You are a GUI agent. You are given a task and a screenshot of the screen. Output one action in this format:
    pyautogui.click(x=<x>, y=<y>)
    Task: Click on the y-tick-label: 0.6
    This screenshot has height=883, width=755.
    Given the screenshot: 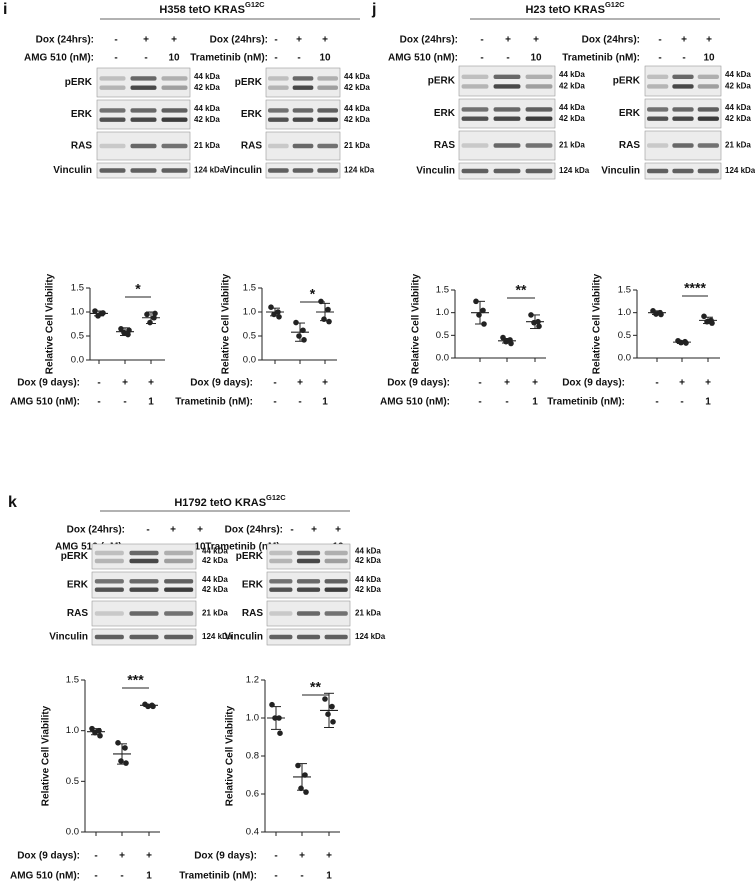 What is the action you would take?
    pyautogui.click(x=252, y=794)
    